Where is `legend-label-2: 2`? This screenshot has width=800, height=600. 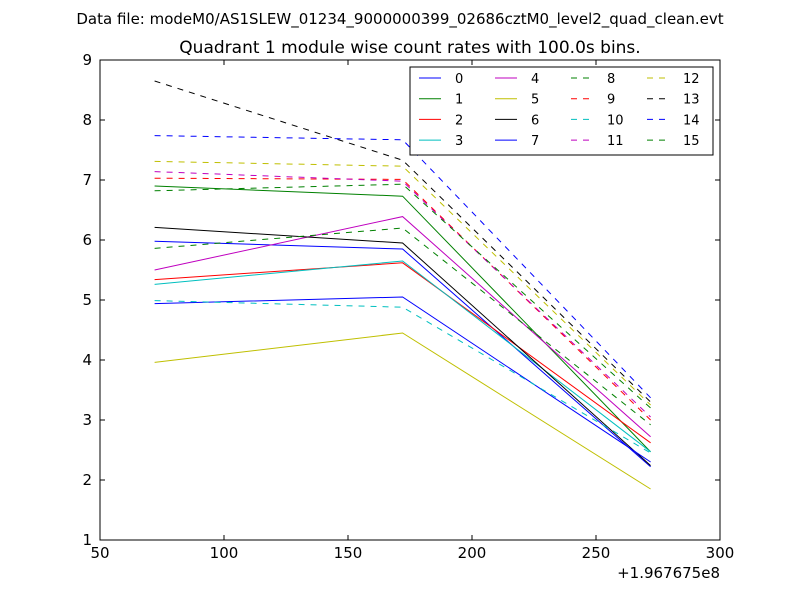 legend-label-2: 2 is located at coordinates (459, 120).